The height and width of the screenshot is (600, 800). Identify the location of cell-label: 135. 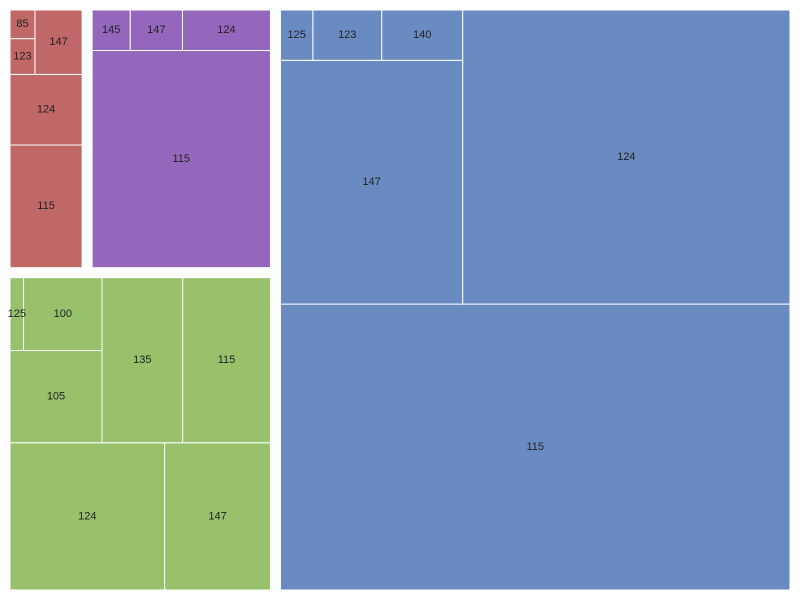
(142, 360).